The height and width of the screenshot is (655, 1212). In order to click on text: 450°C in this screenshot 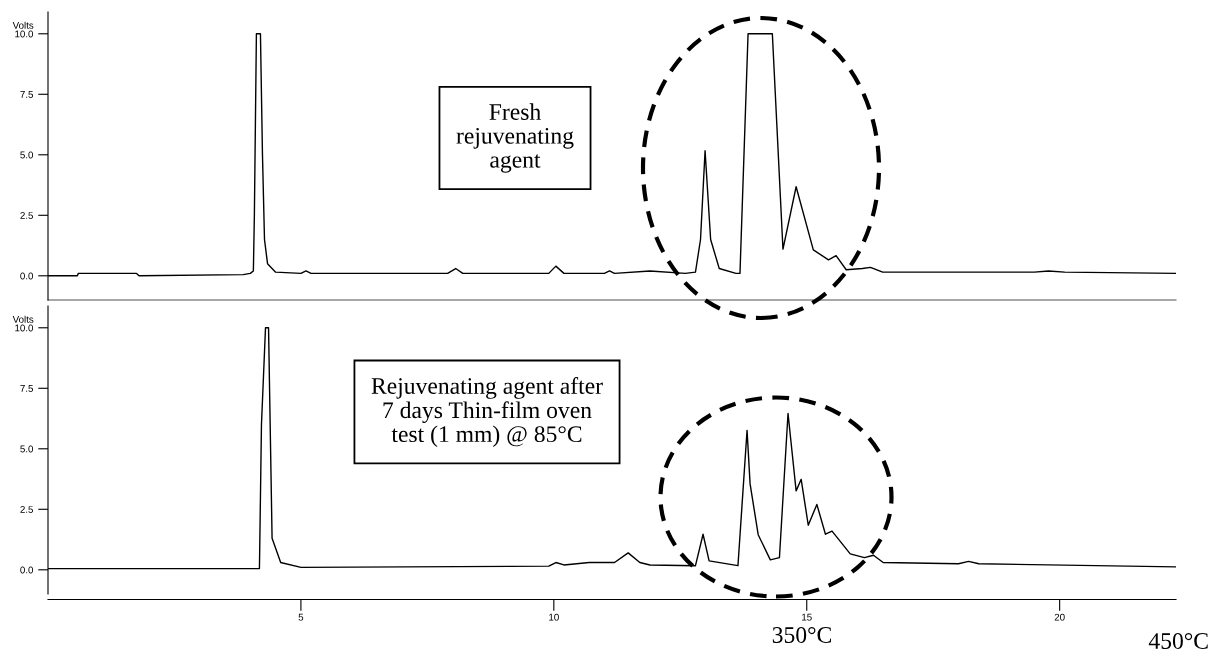, I will do `click(1178, 640)`.